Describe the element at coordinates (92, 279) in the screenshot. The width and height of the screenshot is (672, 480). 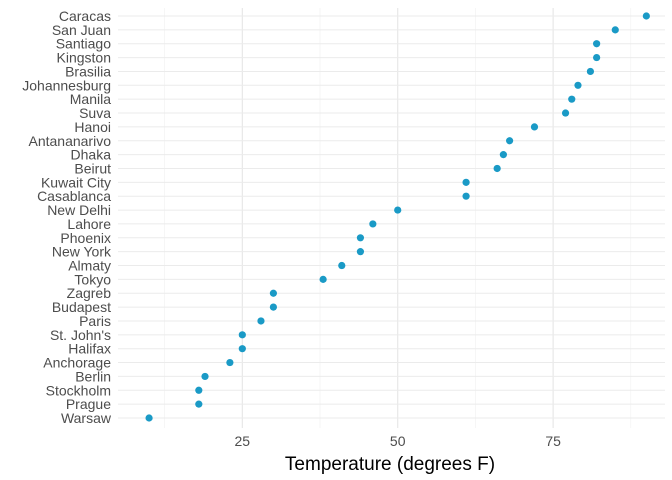
I see `y-category-label: Tokyo` at that location.